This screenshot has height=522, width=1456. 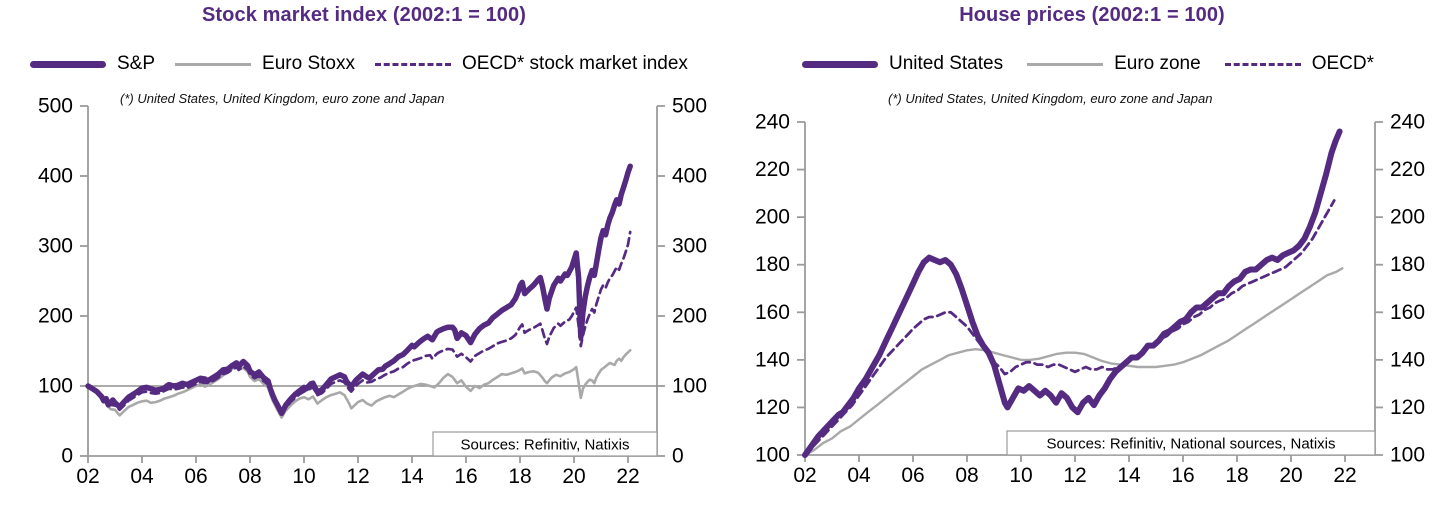 I want to click on sp-line-swatch, so click(x=68, y=64).